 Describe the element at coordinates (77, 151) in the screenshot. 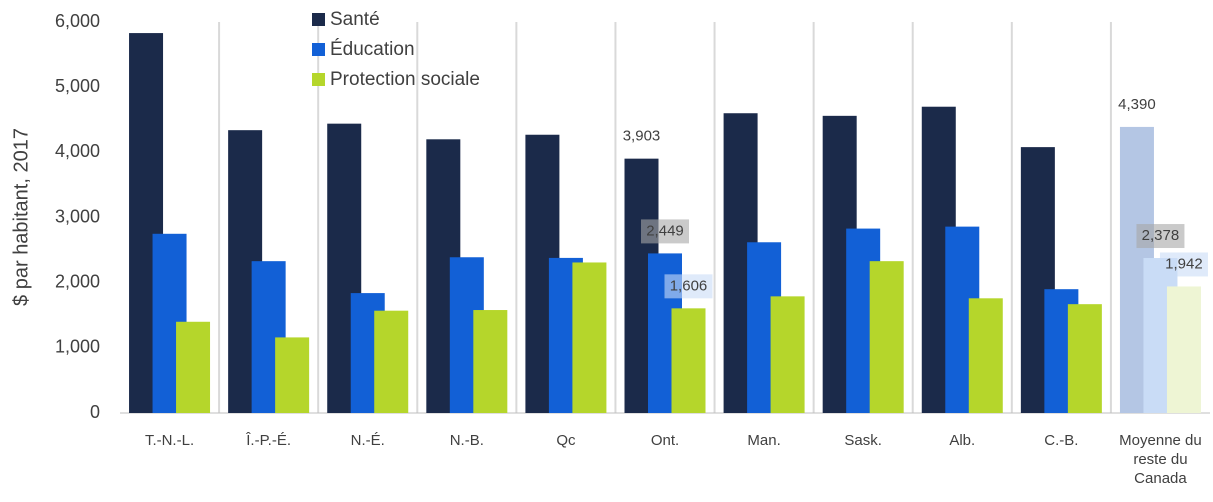

I see `y-tick-label: 4,000` at that location.